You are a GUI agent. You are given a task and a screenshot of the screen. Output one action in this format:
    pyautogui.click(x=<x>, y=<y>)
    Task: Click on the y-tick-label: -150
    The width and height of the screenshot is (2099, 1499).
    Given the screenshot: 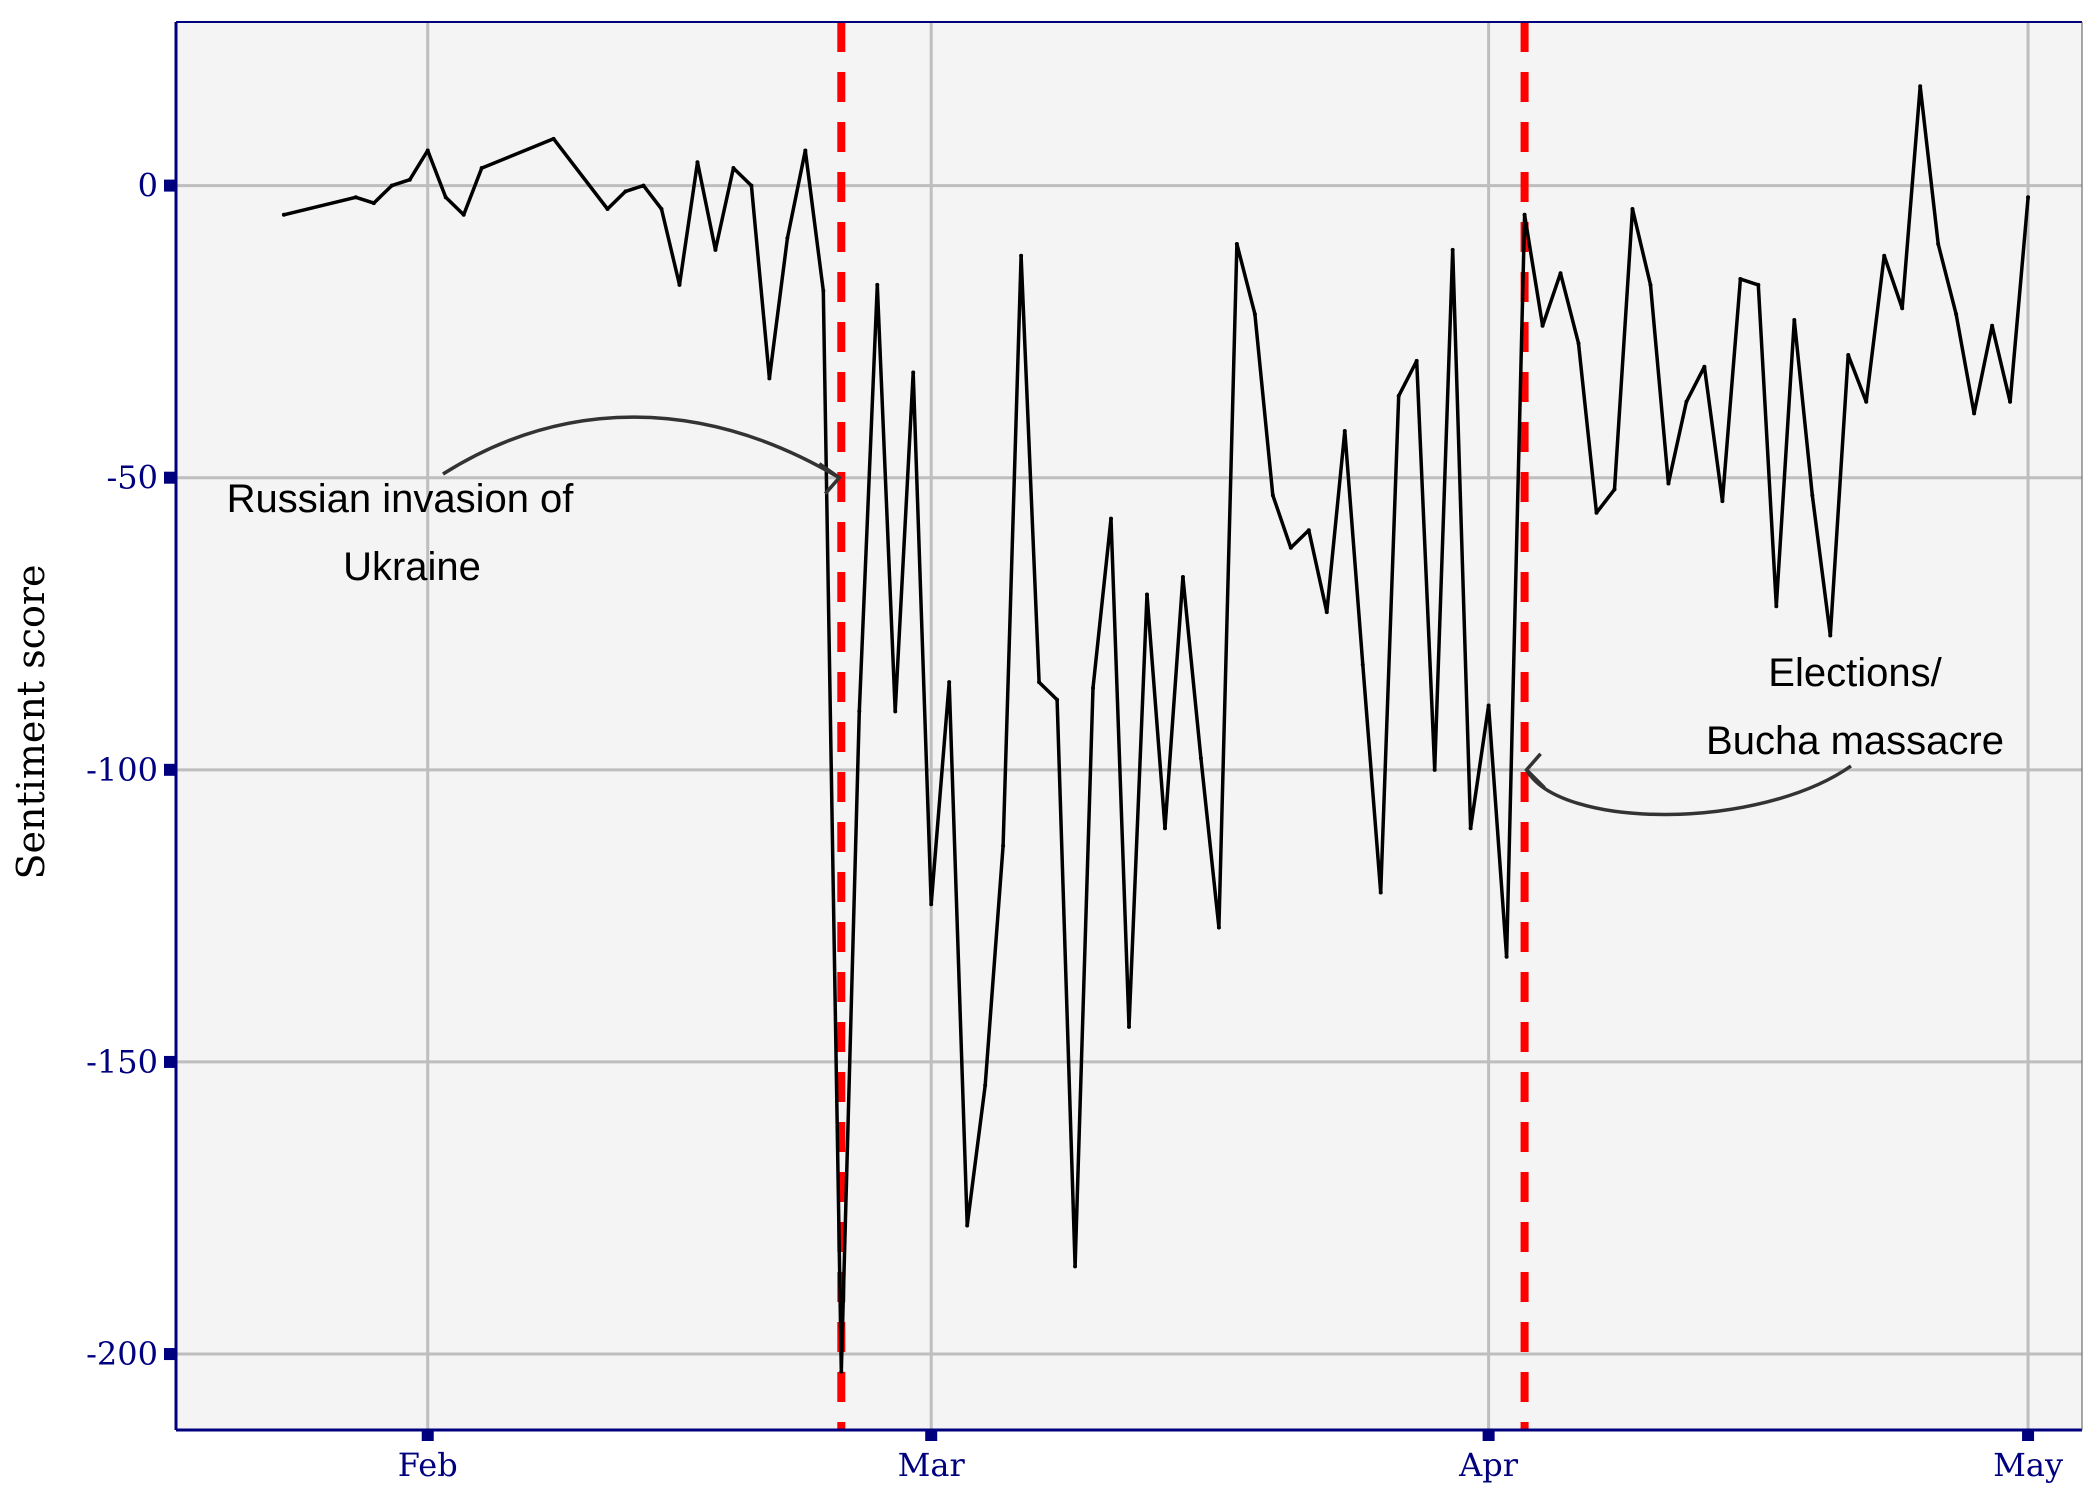 What is the action you would take?
    pyautogui.click(x=122, y=1062)
    